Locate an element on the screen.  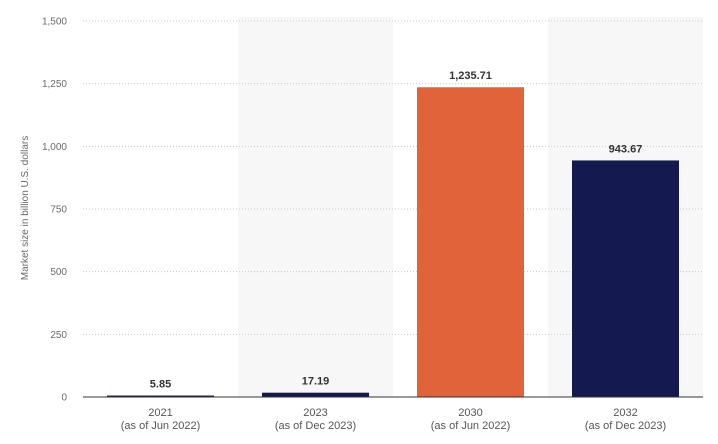
y-tick-label: 500 is located at coordinates (58, 272).